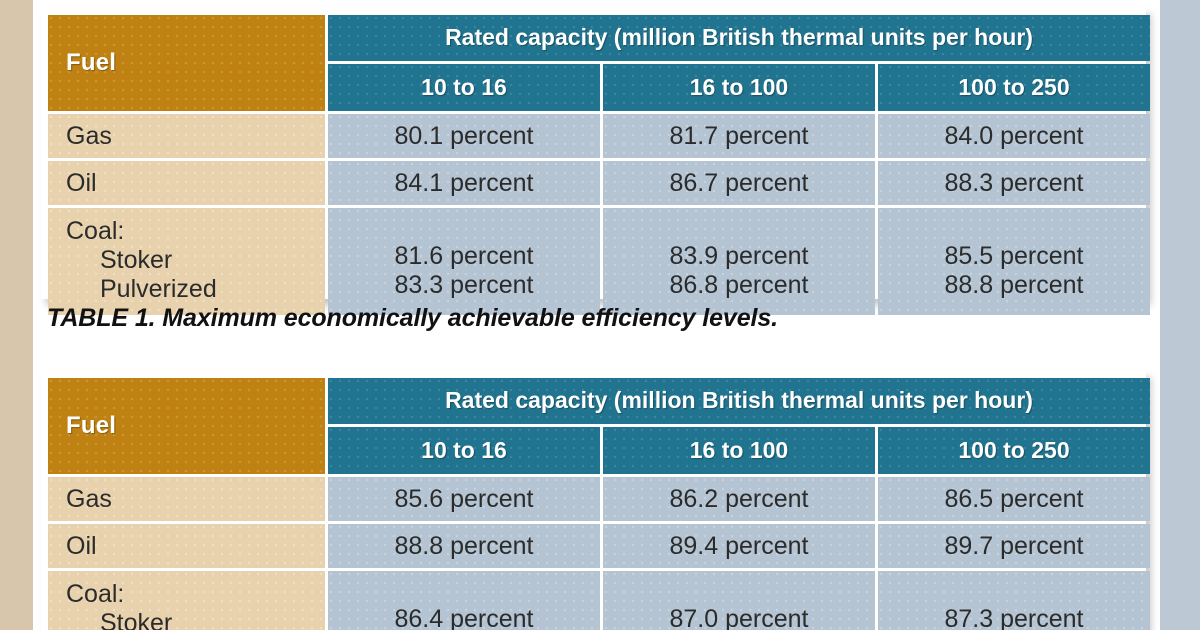 The height and width of the screenshot is (630, 1200). I want to click on table-1-row-2-value-2-pulverized: 88.8 percent, so click(1014, 285).